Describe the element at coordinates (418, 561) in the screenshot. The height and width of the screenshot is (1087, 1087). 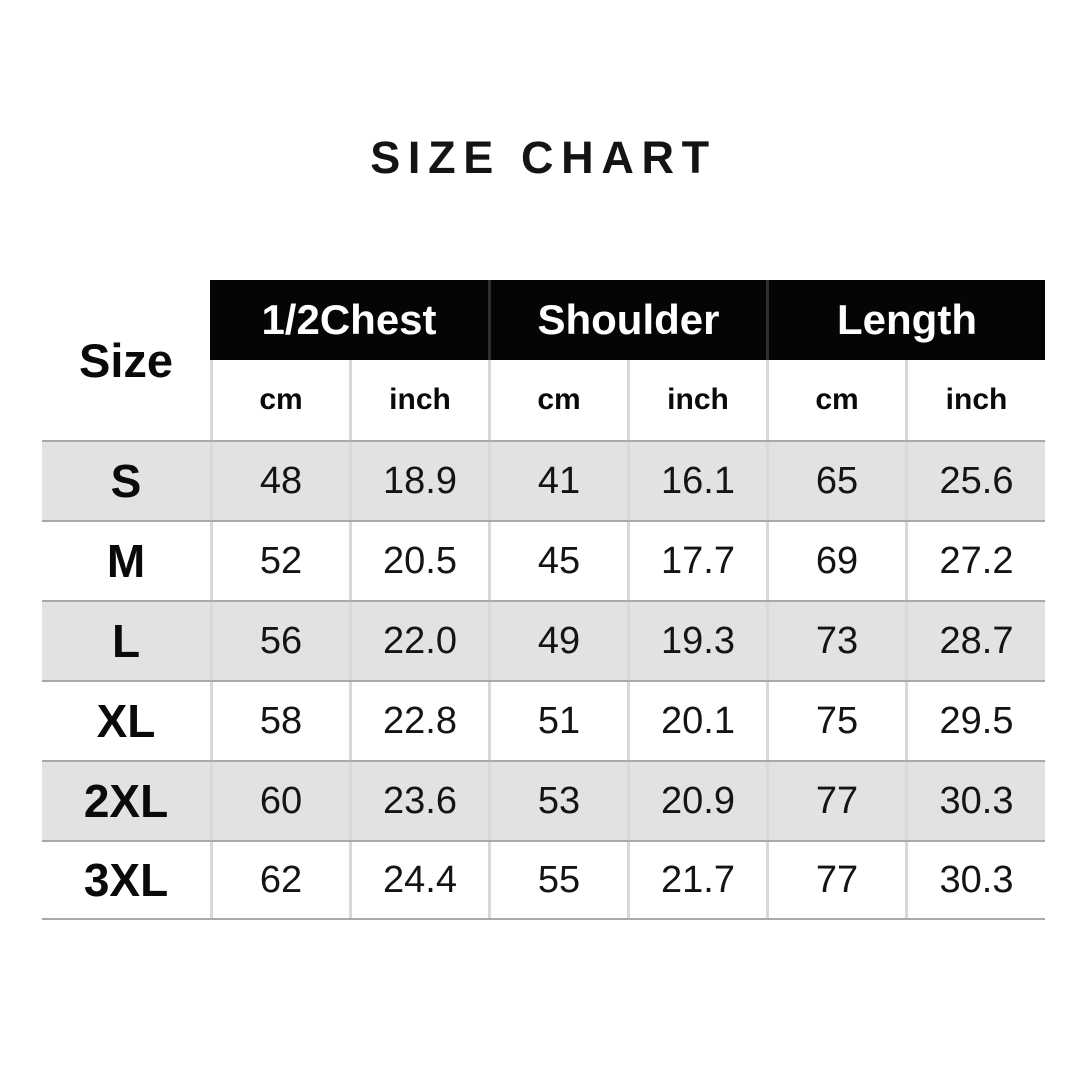
I see `value-cell: 20.5` at that location.